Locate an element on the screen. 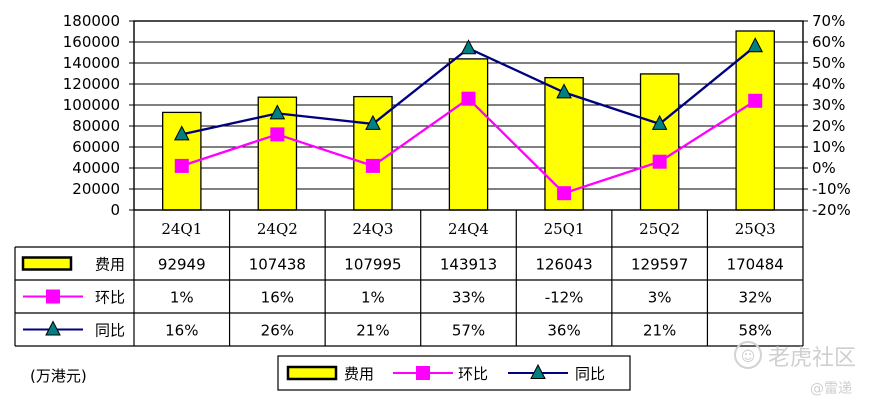 This screenshot has height=408, width=874. table-cell: 129597 is located at coordinates (659, 265).